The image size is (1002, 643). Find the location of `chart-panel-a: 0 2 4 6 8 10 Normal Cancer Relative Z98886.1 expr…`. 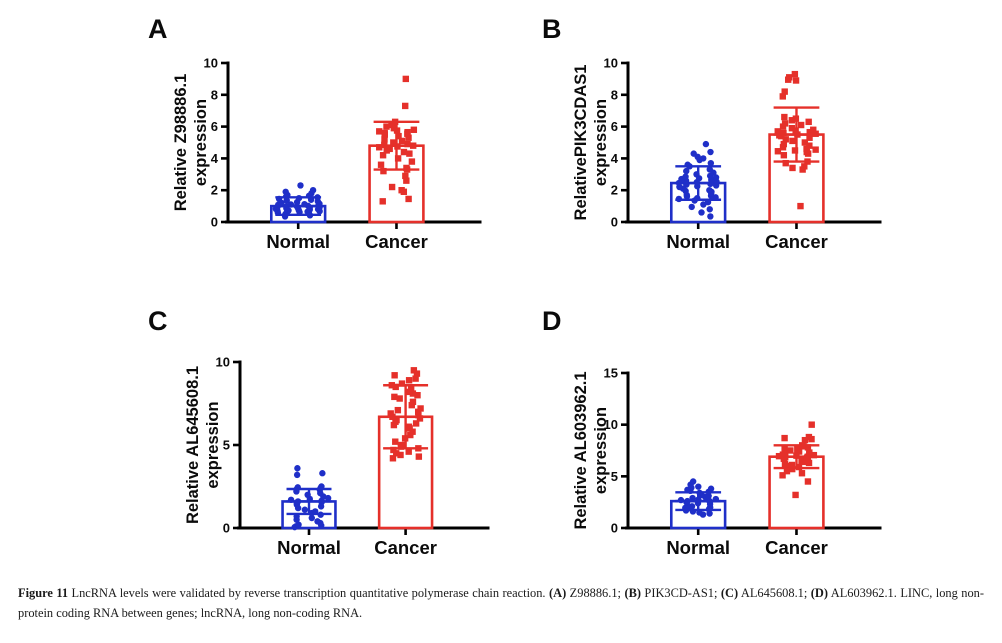

chart-panel-a: 0 2 4 6 8 10 Normal Cancer Relative Z98886.1 expr… is located at coordinates (327, 154).